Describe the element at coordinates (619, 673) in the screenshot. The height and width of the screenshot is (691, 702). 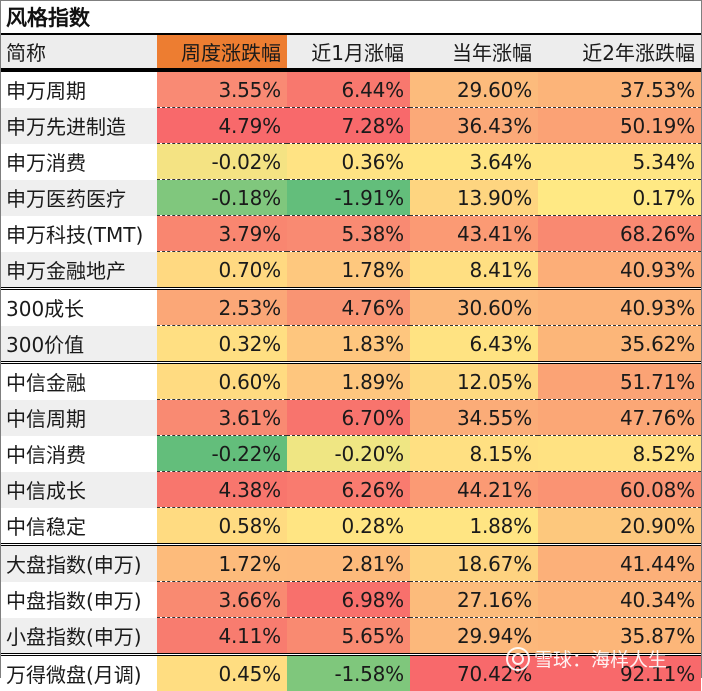
I see `value-cell: 92.11%` at that location.